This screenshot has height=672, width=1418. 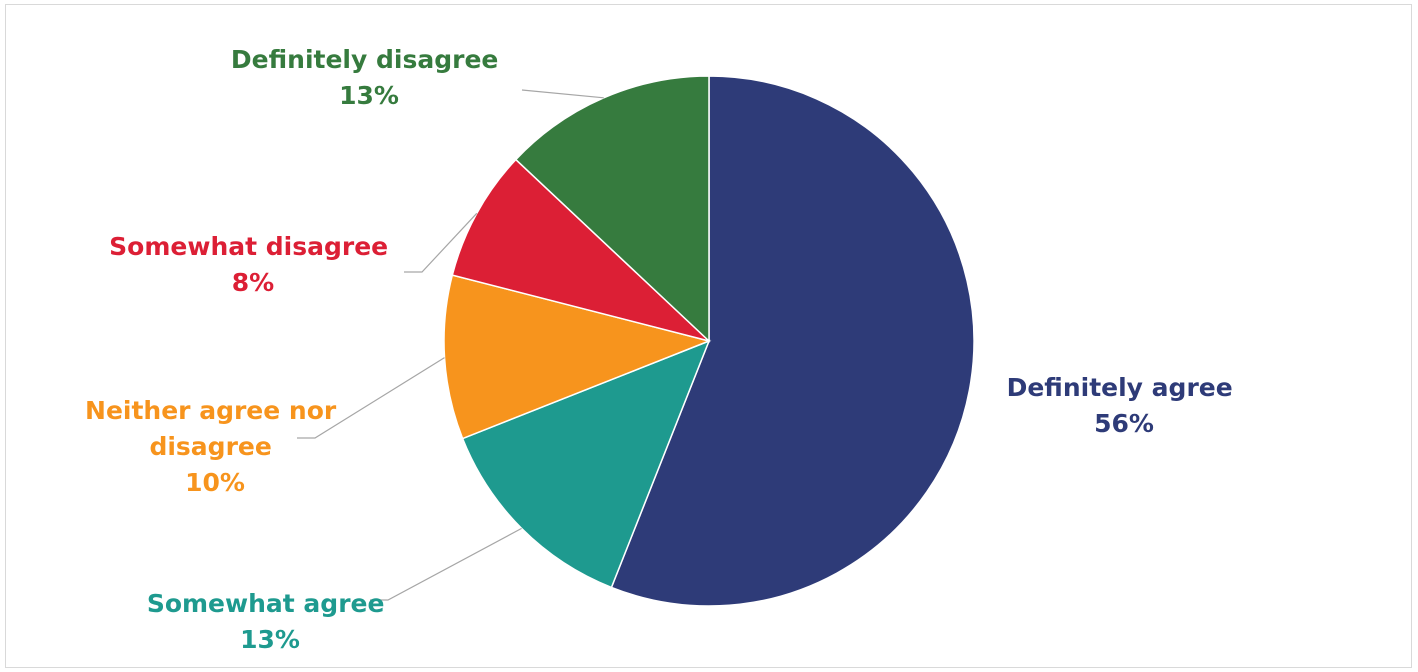 I want to click on label-definitely-agree: Definitely agree 56%, so click(x=1124, y=405).